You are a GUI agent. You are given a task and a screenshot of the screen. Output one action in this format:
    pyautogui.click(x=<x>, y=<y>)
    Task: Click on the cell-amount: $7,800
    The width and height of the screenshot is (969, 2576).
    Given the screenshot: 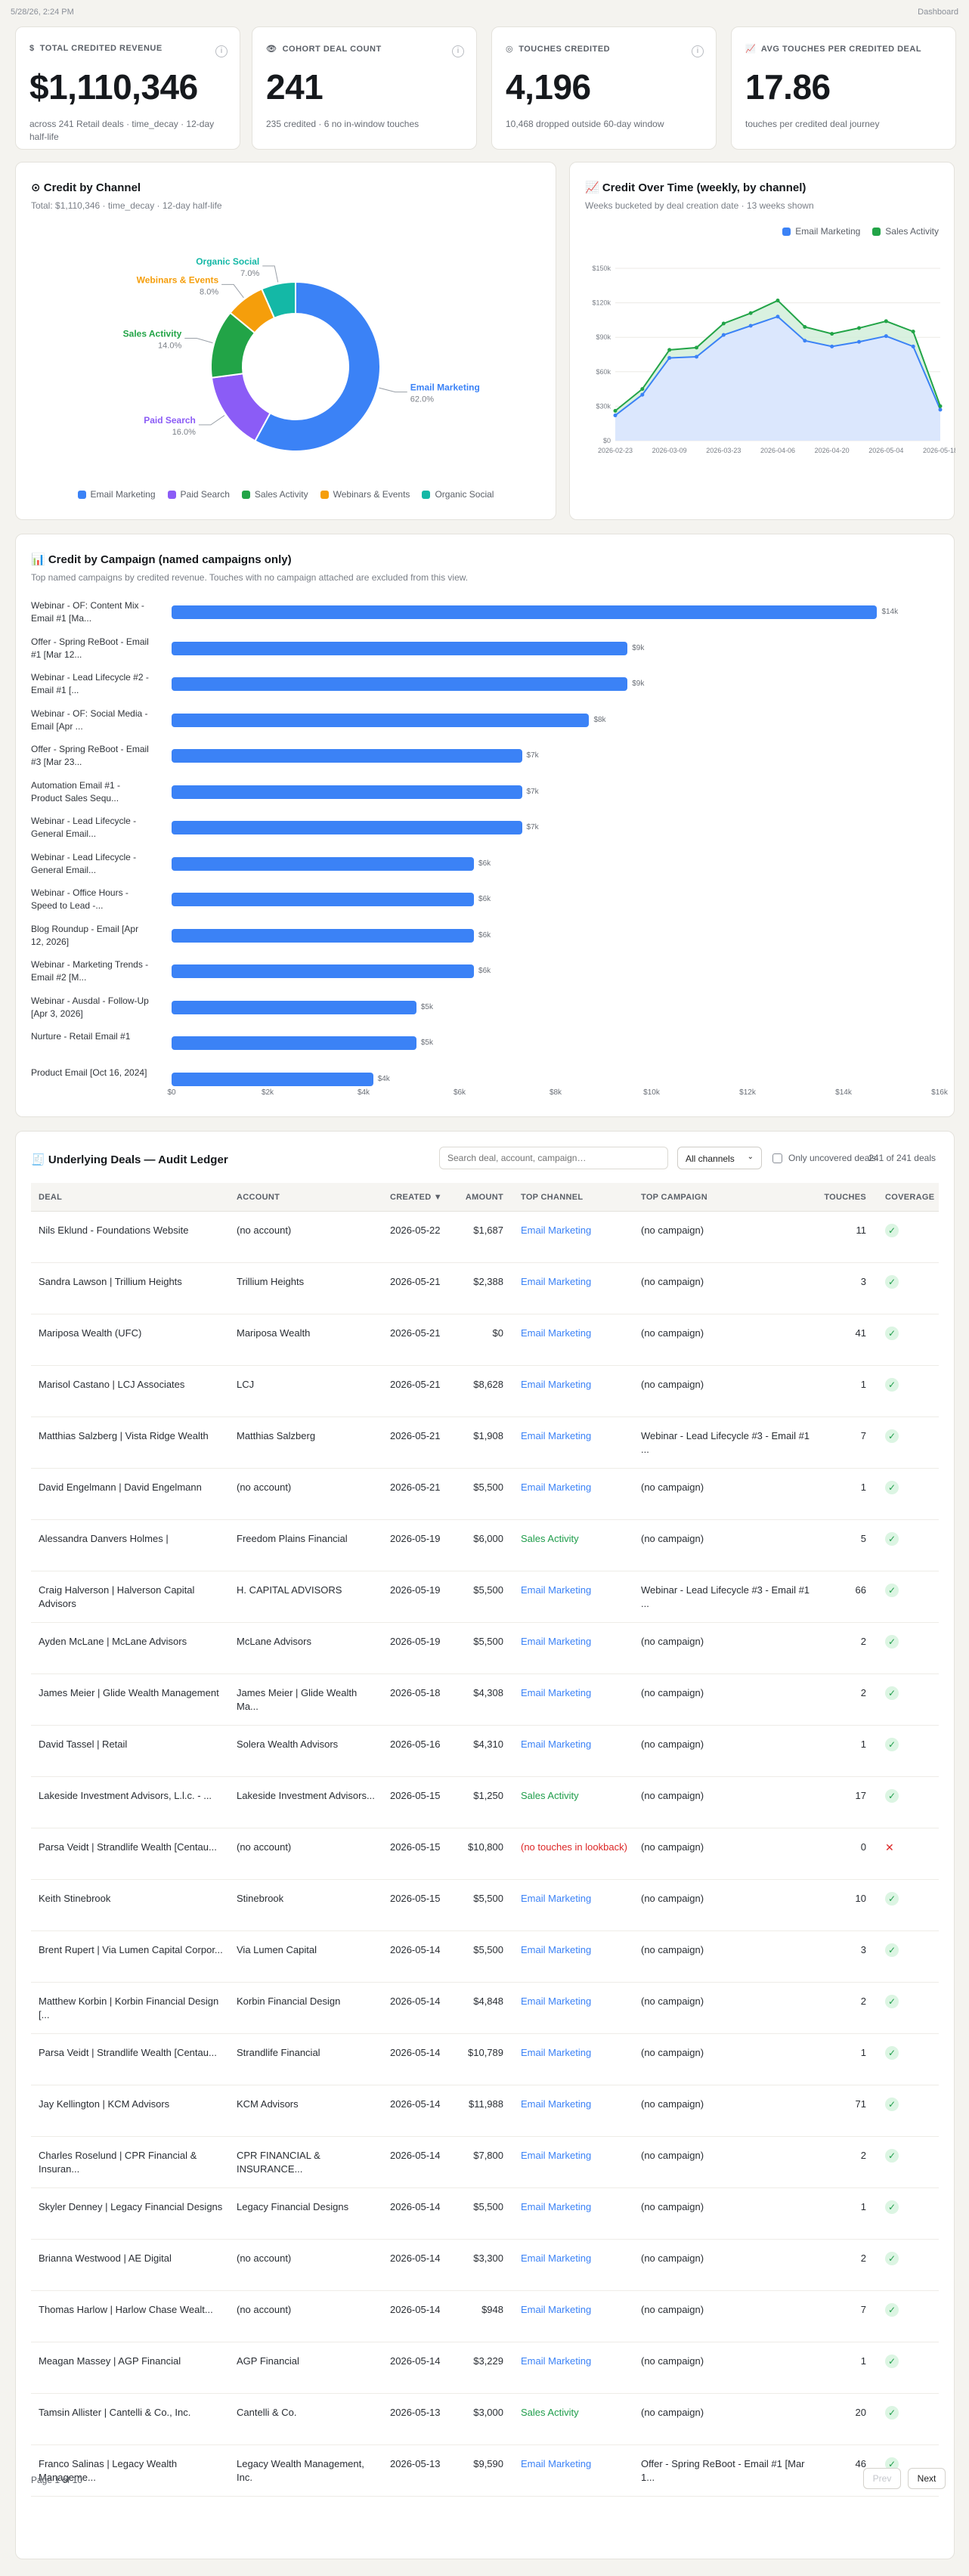 What is the action you would take?
    pyautogui.click(x=488, y=2155)
    